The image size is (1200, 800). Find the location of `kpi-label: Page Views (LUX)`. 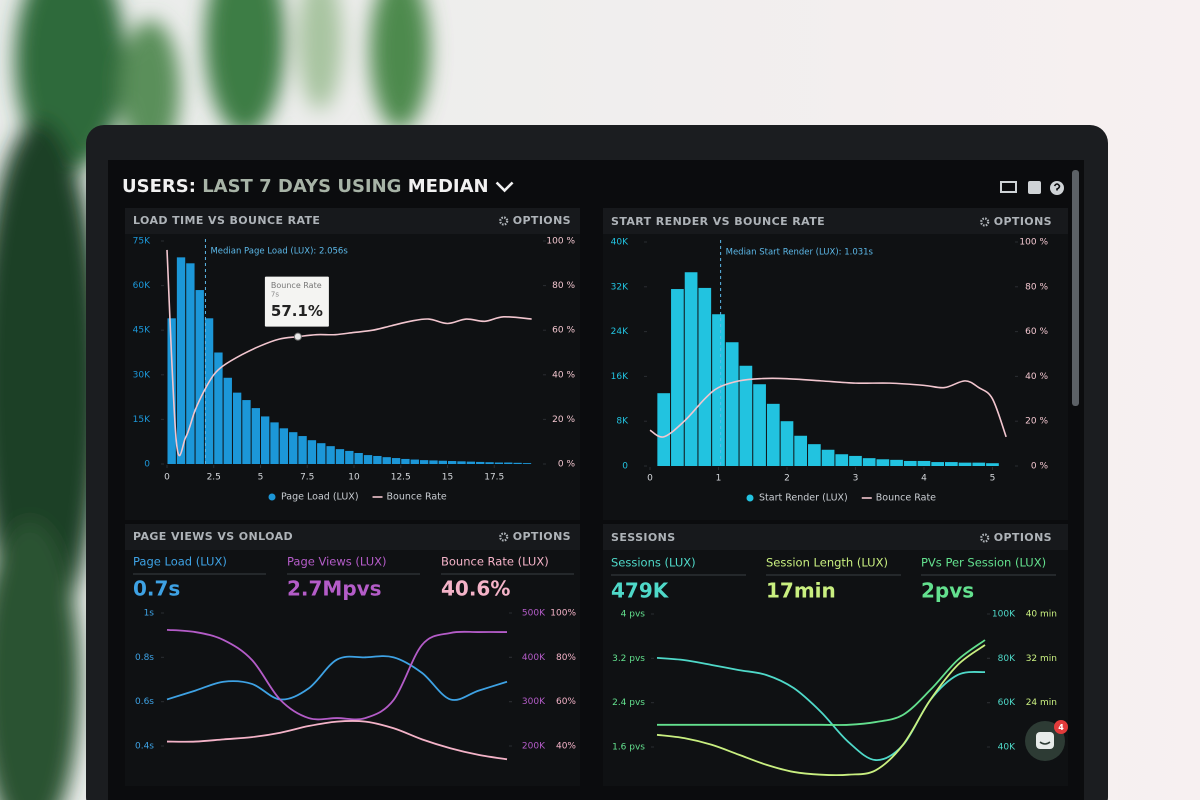

kpi-label: Page Views (LUX) is located at coordinates (337, 562).